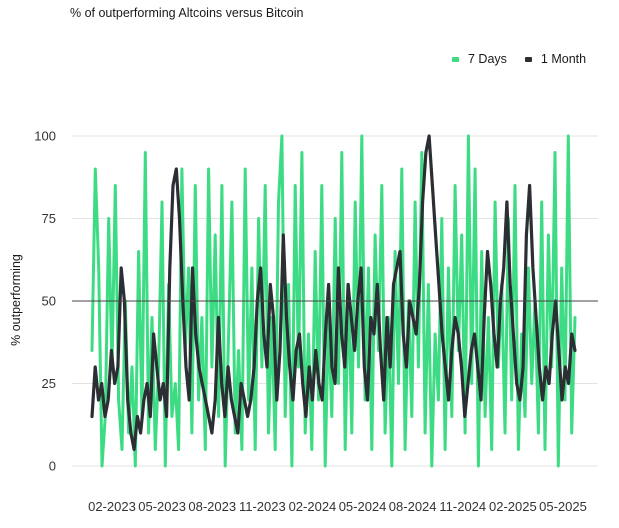 This screenshot has height=528, width=619. What do you see at coordinates (513, 506) in the screenshot?
I see `x-tick-label: 02-2025` at bounding box center [513, 506].